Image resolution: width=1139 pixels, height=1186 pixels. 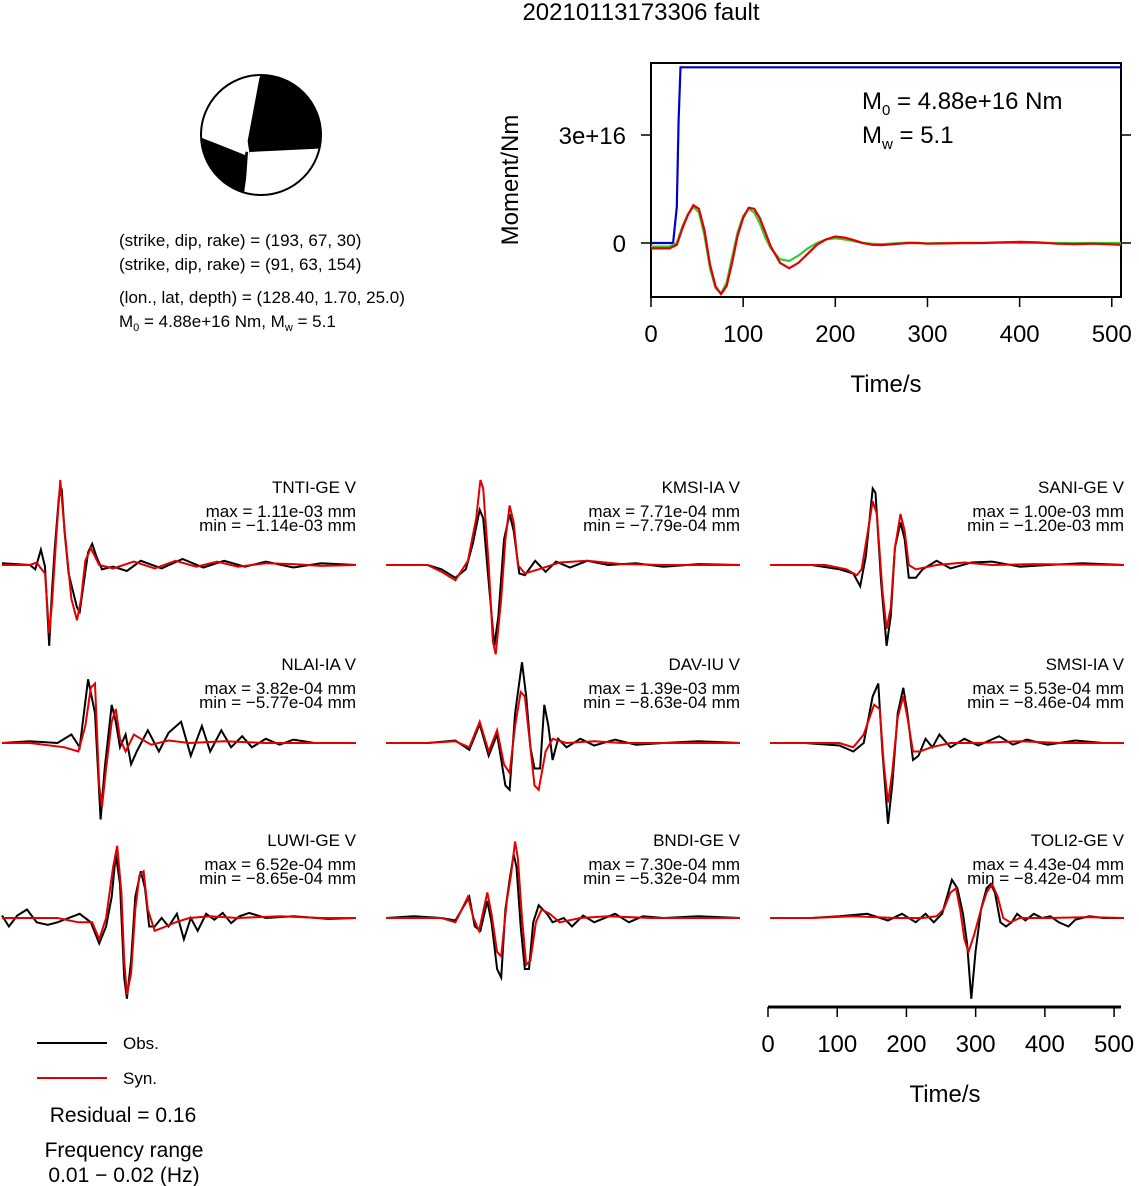 What do you see at coordinates (240, 264) in the screenshot?
I see `mechanism-line-2: (strike, dip, rake) = (91, 63, 154)` at bounding box center [240, 264].